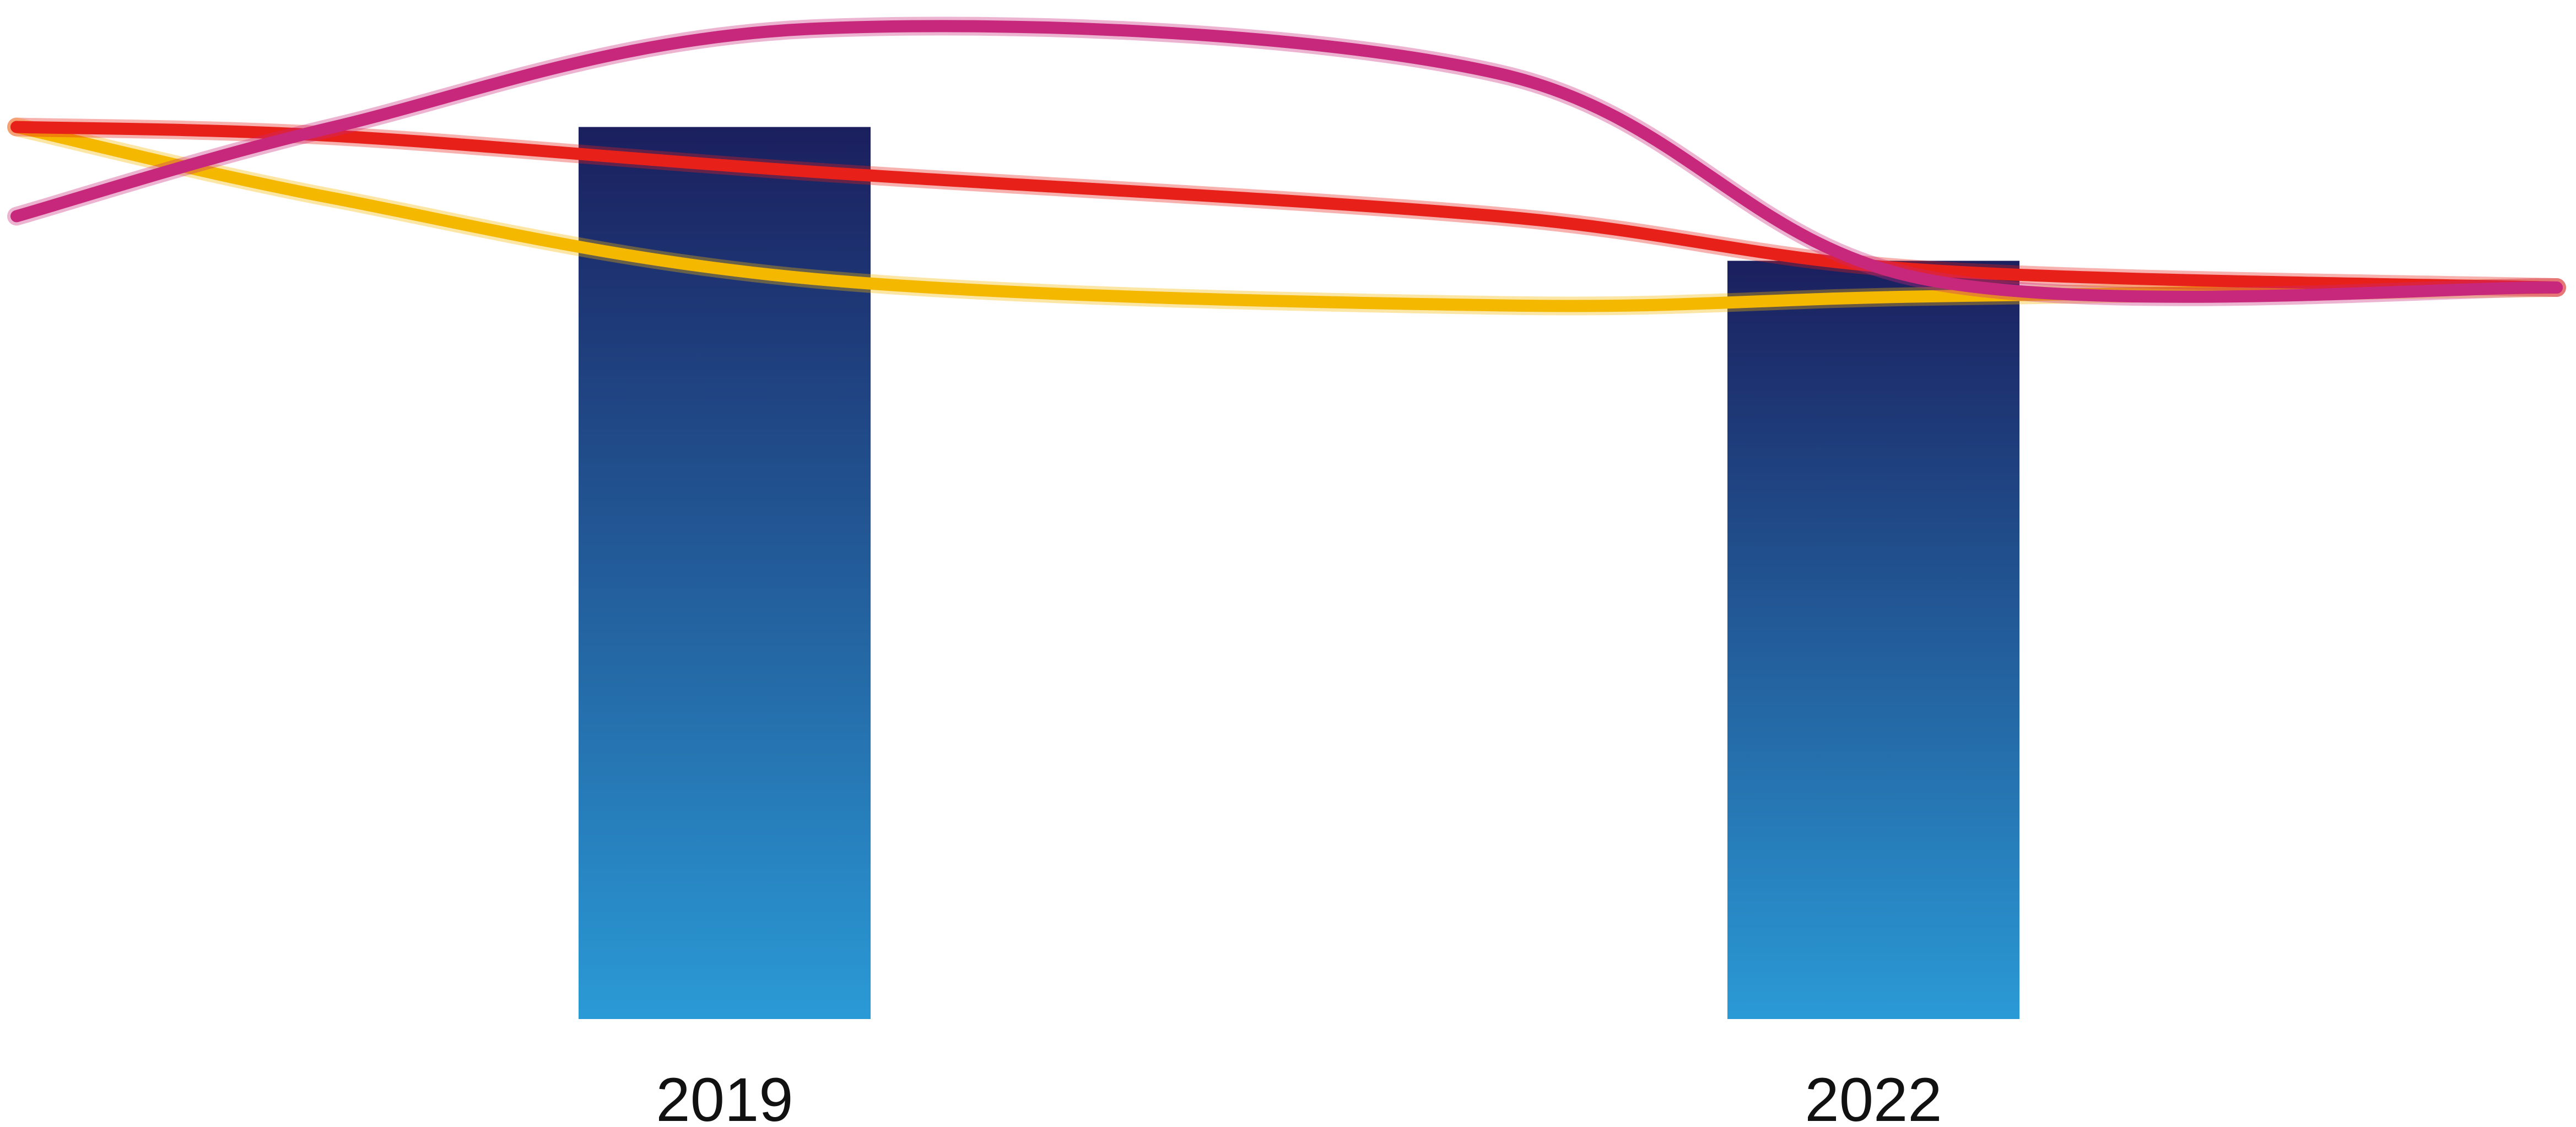  I want to click on bar-2022, so click(1873, 640).